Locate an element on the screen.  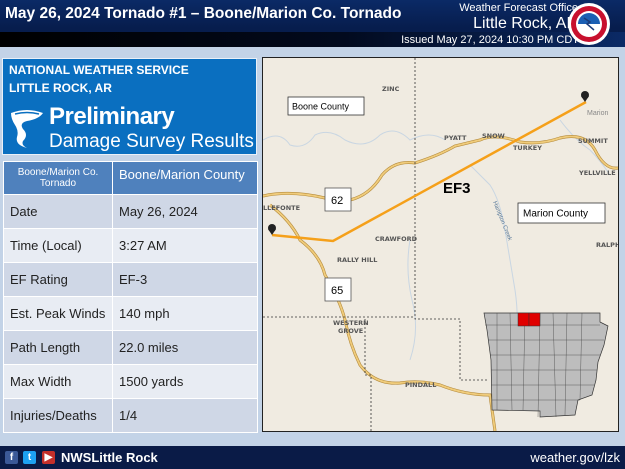
table-row: Est. Peak Winds 140 mph is located at coordinates (130, 313).